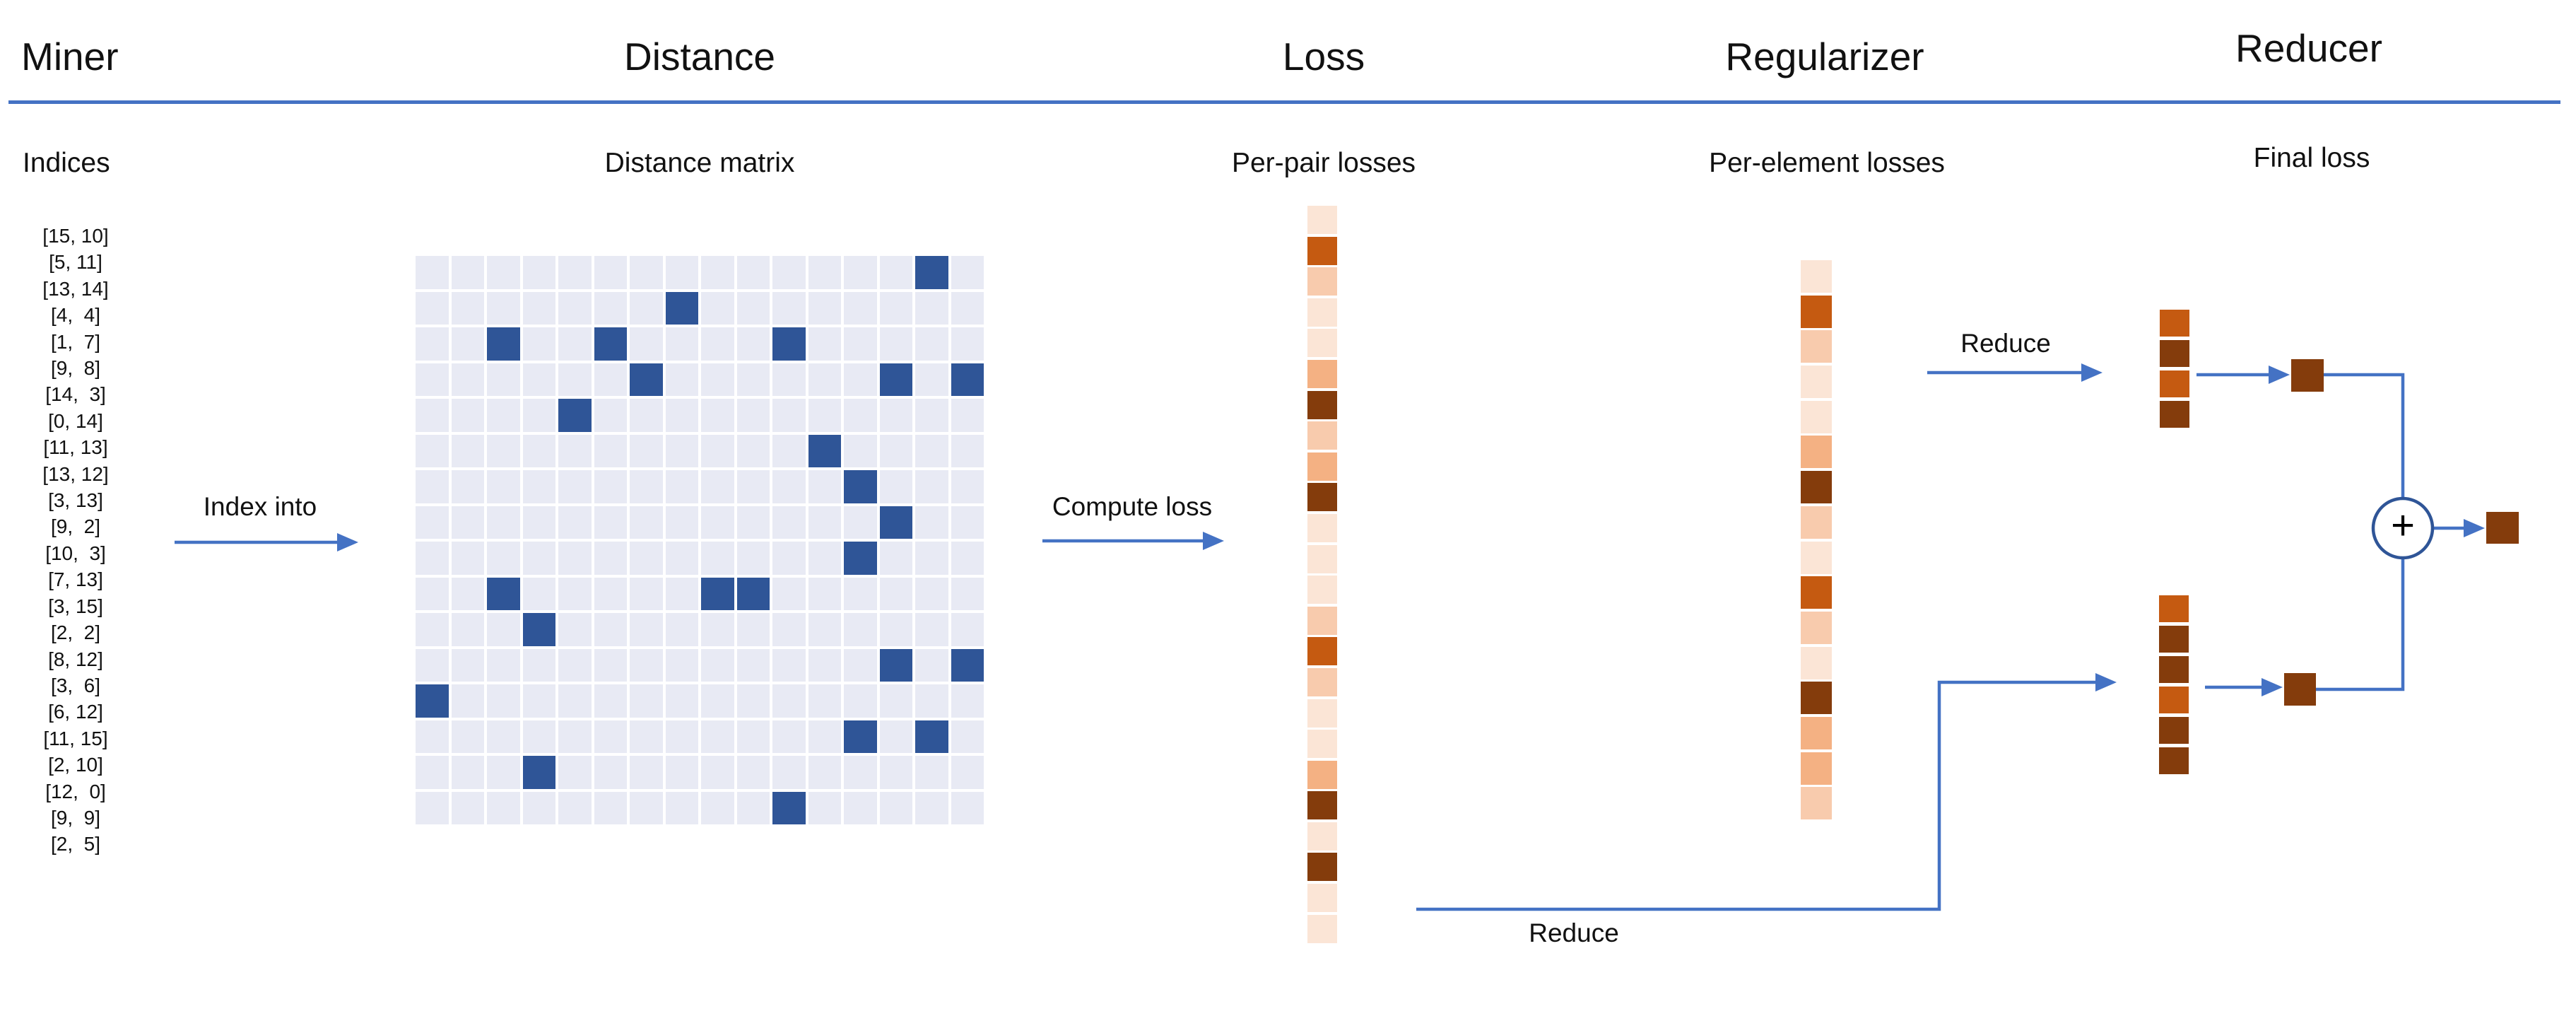 The width and height of the screenshot is (2576, 1016). I want to click on index-pair: [7, 13], so click(75, 579).